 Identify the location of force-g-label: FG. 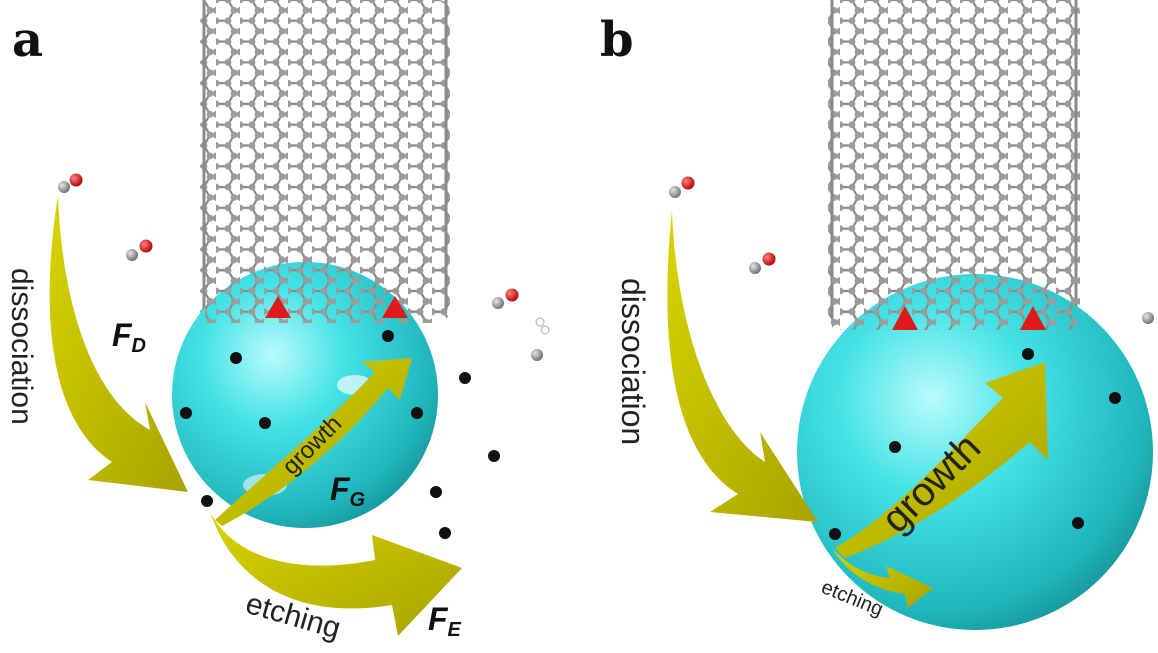
(347, 491).